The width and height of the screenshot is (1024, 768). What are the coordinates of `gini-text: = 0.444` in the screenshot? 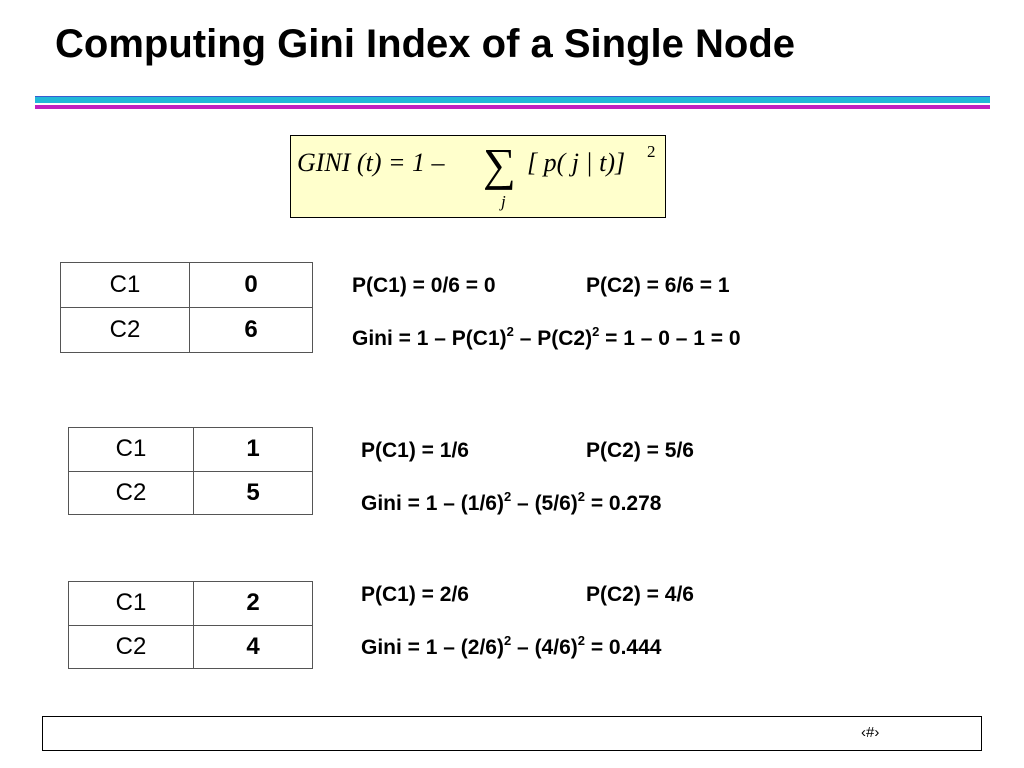 It's located at (623, 647).